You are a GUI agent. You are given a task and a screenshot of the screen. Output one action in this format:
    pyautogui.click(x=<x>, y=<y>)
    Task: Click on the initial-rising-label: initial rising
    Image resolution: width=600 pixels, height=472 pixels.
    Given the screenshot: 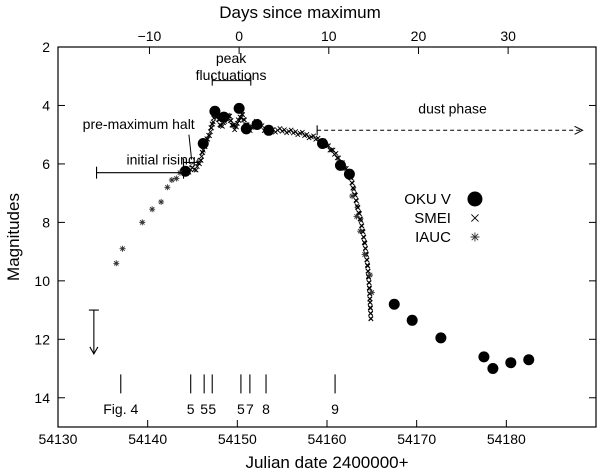 What is the action you would take?
    pyautogui.click(x=160, y=160)
    